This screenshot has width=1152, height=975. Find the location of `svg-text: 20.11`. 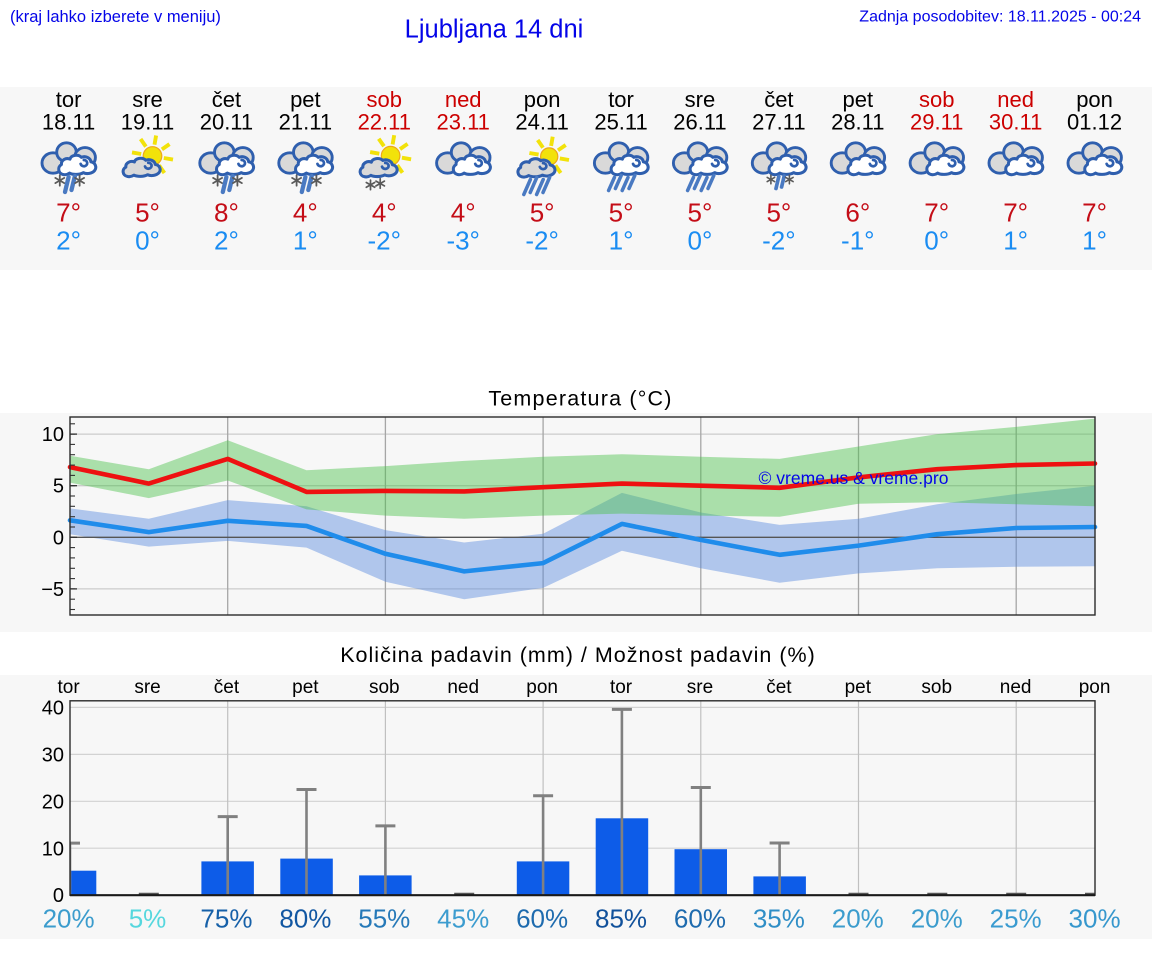

svg-text: 20.11 is located at coordinates (226, 122).